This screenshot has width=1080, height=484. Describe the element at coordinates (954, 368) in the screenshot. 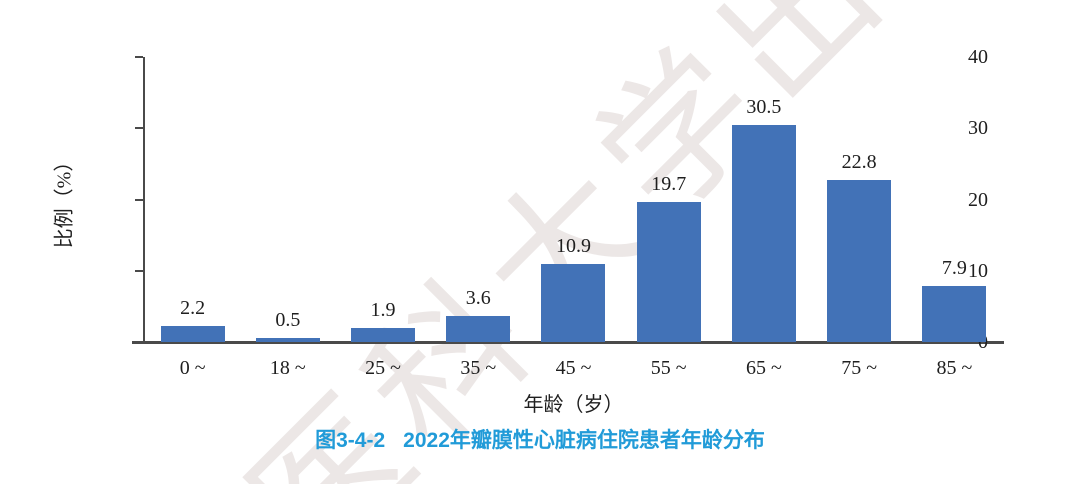

I see `x-tick-label: 85 ~` at that location.